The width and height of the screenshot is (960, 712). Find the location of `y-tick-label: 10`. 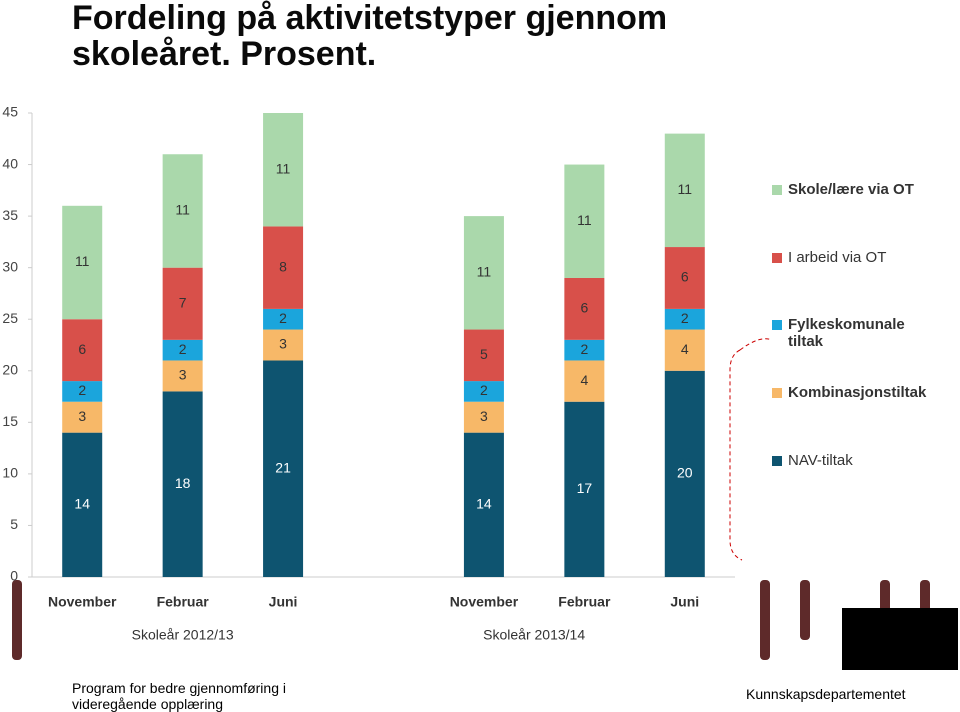

y-tick-label: 10 is located at coordinates (10, 473).